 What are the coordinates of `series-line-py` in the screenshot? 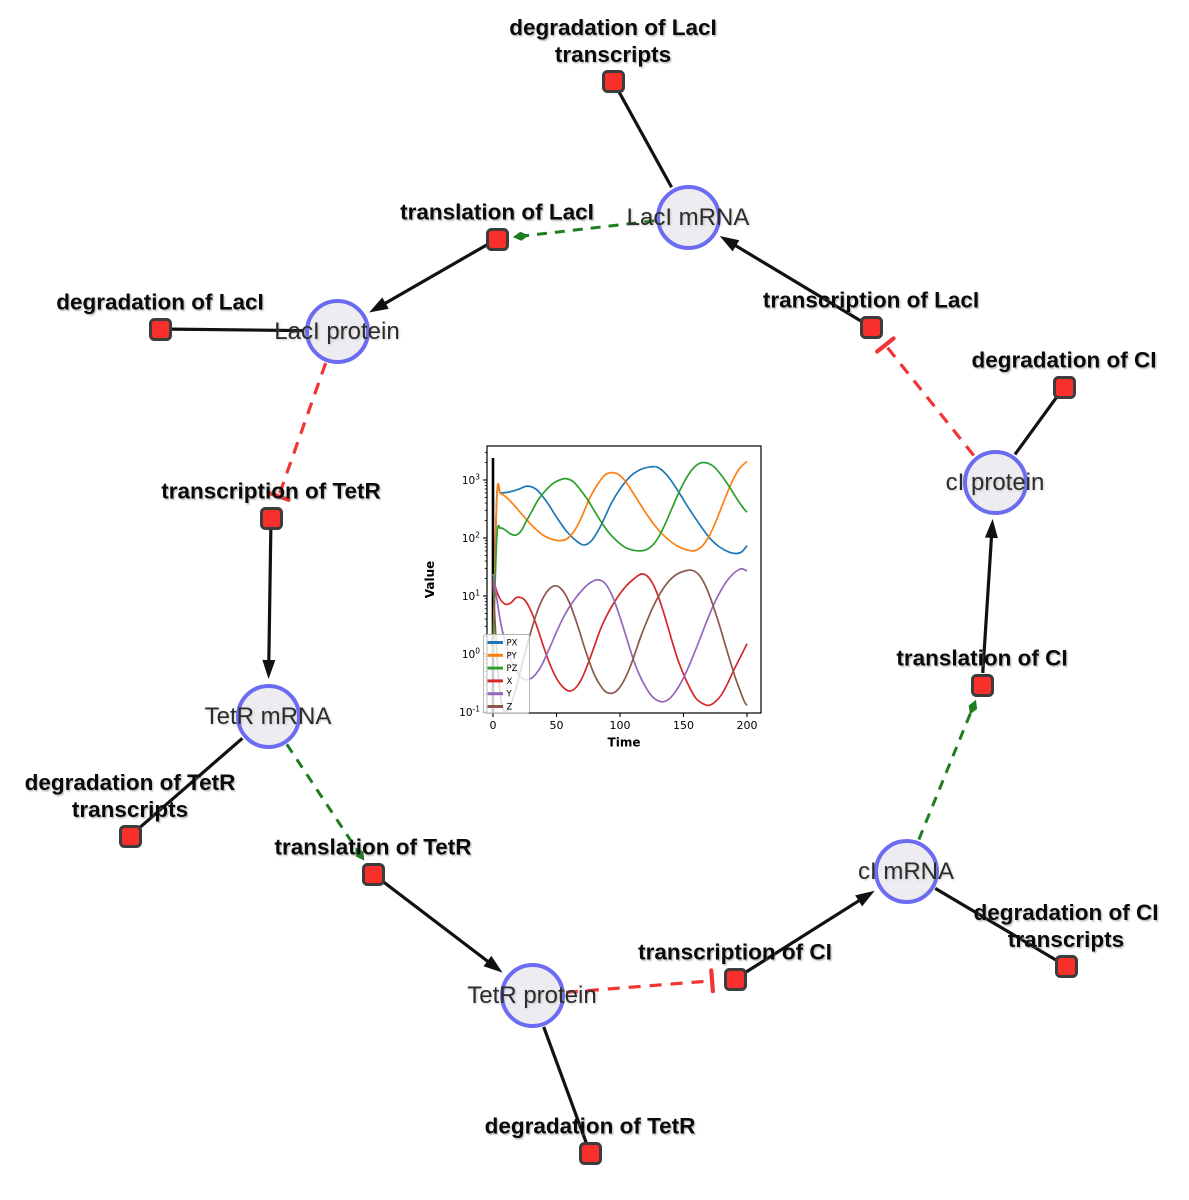 It's located at (620, 558).